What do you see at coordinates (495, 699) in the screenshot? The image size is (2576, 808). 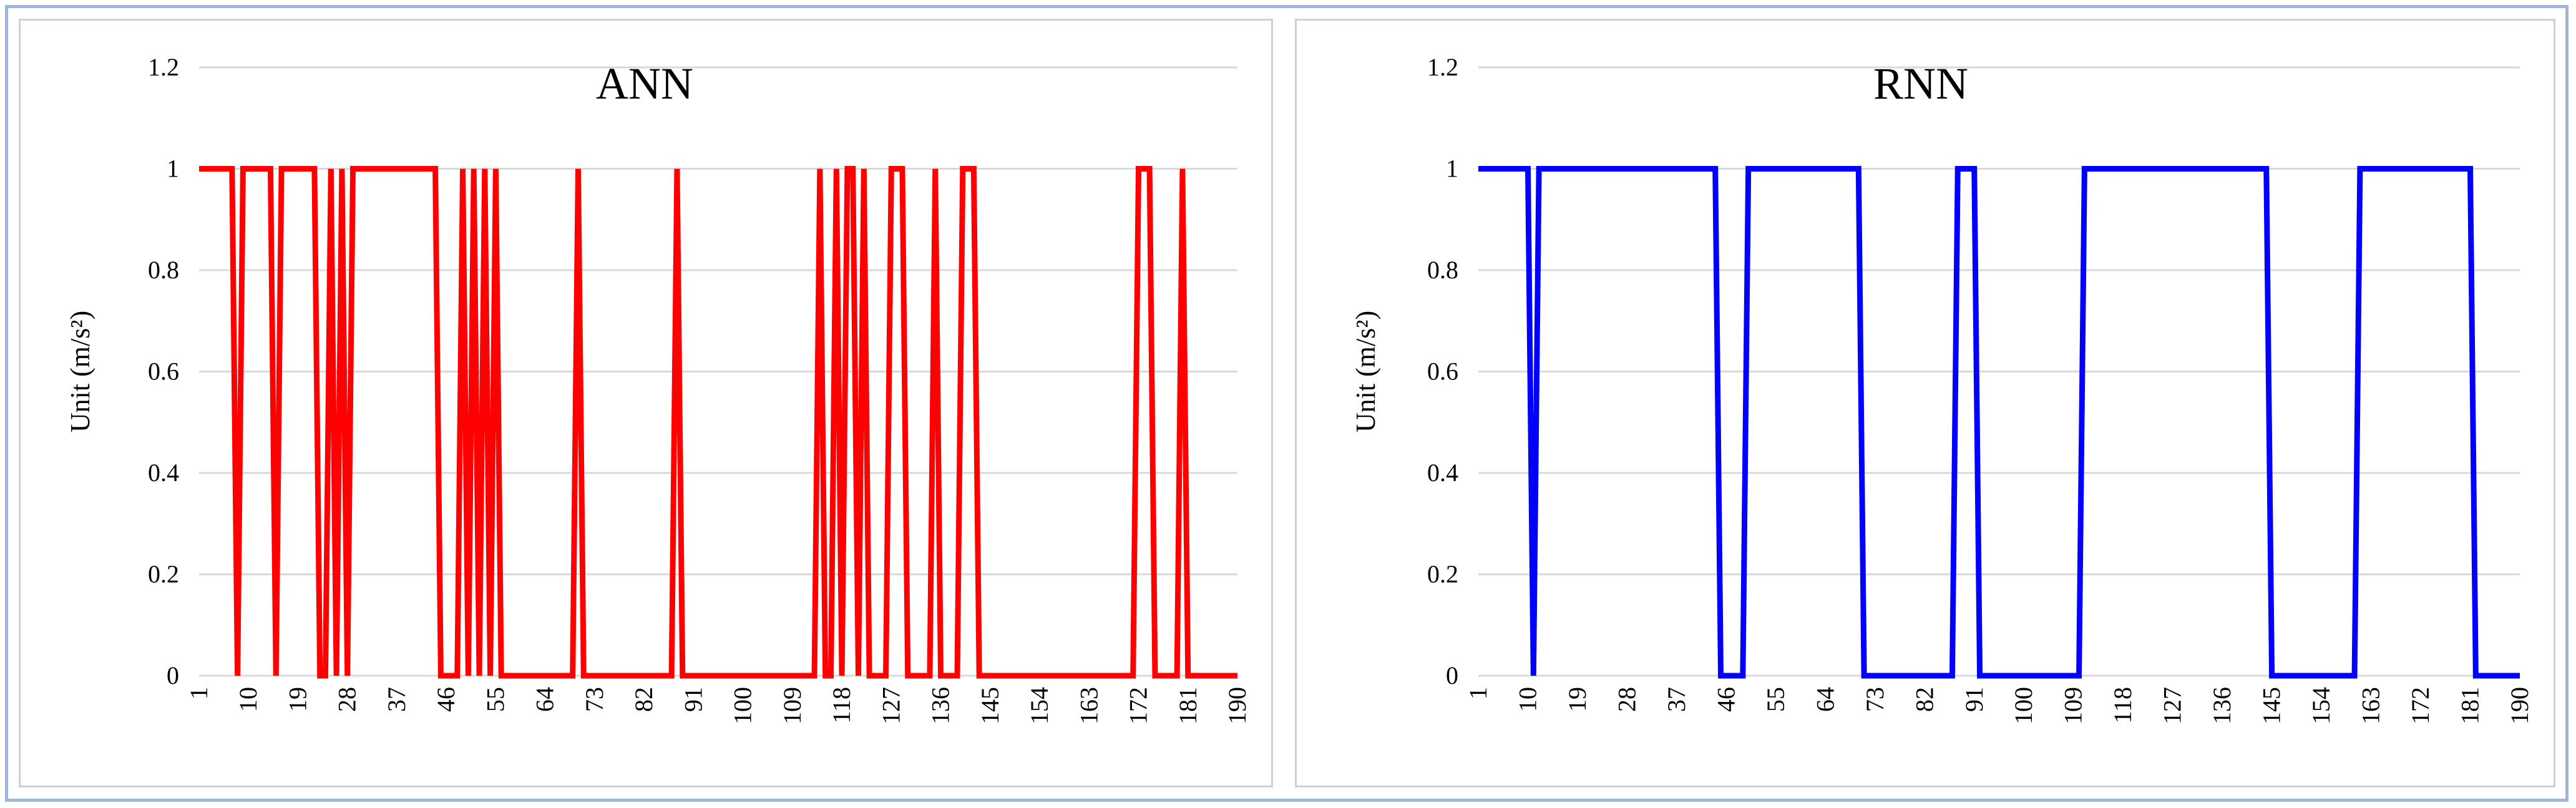 I see `ann-xtick-label: 55` at bounding box center [495, 699].